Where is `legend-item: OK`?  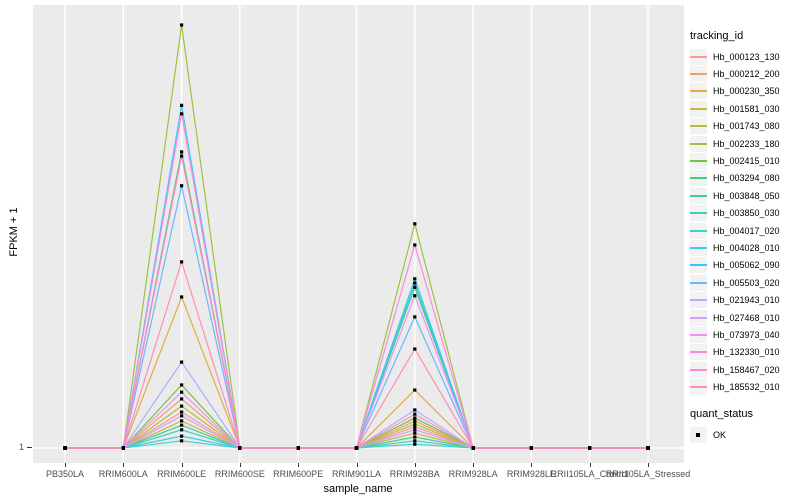
legend-item: OK is located at coordinates (745, 434).